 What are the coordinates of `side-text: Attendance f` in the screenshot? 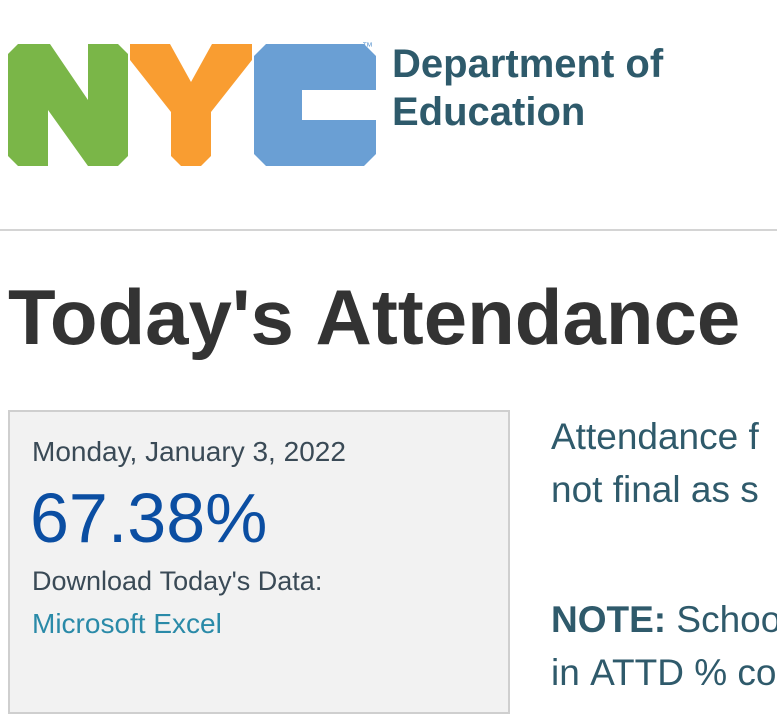 It's located at (655, 436).